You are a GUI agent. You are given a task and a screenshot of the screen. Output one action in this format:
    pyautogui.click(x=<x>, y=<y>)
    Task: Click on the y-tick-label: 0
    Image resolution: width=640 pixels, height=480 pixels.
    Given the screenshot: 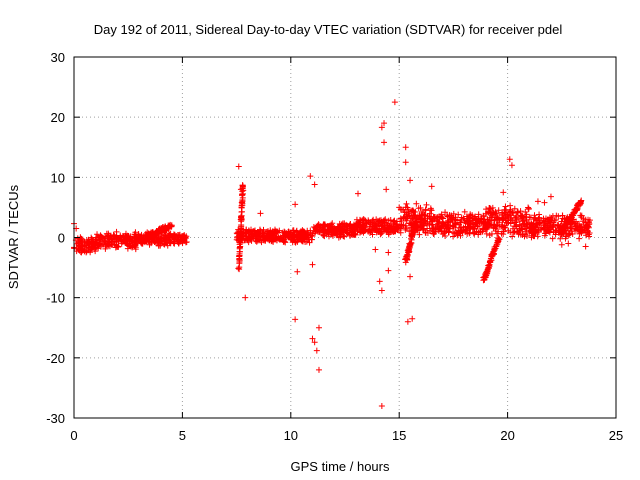 What is the action you would take?
    pyautogui.click(x=61, y=238)
    